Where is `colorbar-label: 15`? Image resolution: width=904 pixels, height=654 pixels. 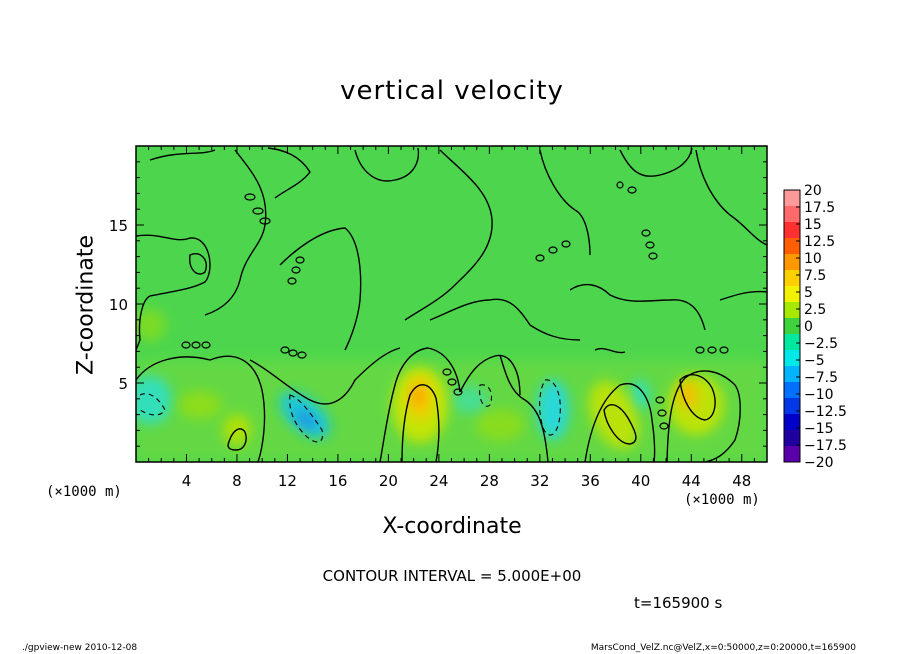 colorbar-label: 15 is located at coordinates (813, 225).